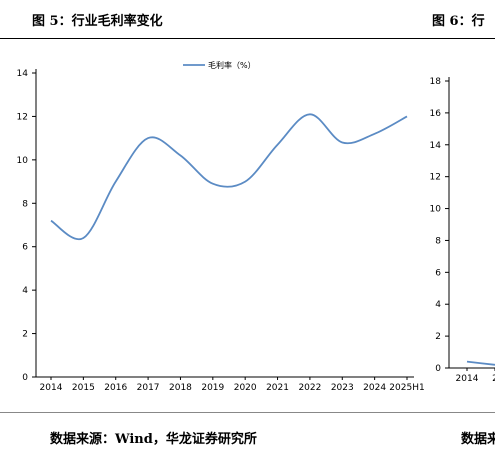 This screenshot has width=495, height=458. Describe the element at coordinates (232, 65) in the screenshot. I see `legend-label: 毛利率（%）` at that location.